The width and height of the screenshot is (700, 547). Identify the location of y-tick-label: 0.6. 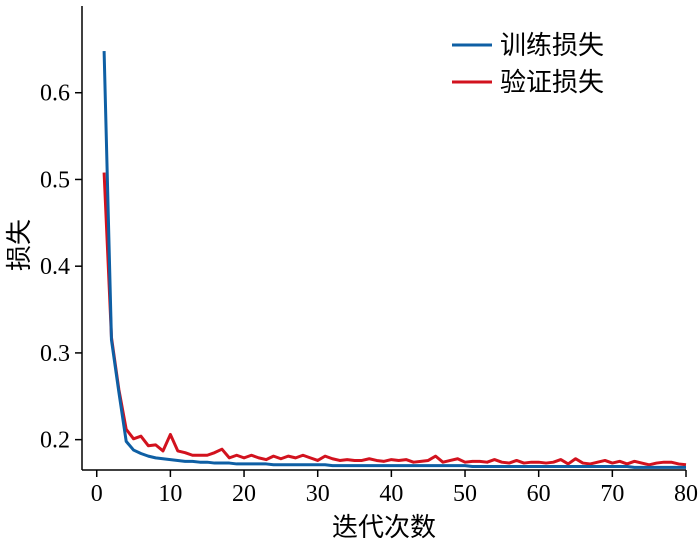
(55, 94).